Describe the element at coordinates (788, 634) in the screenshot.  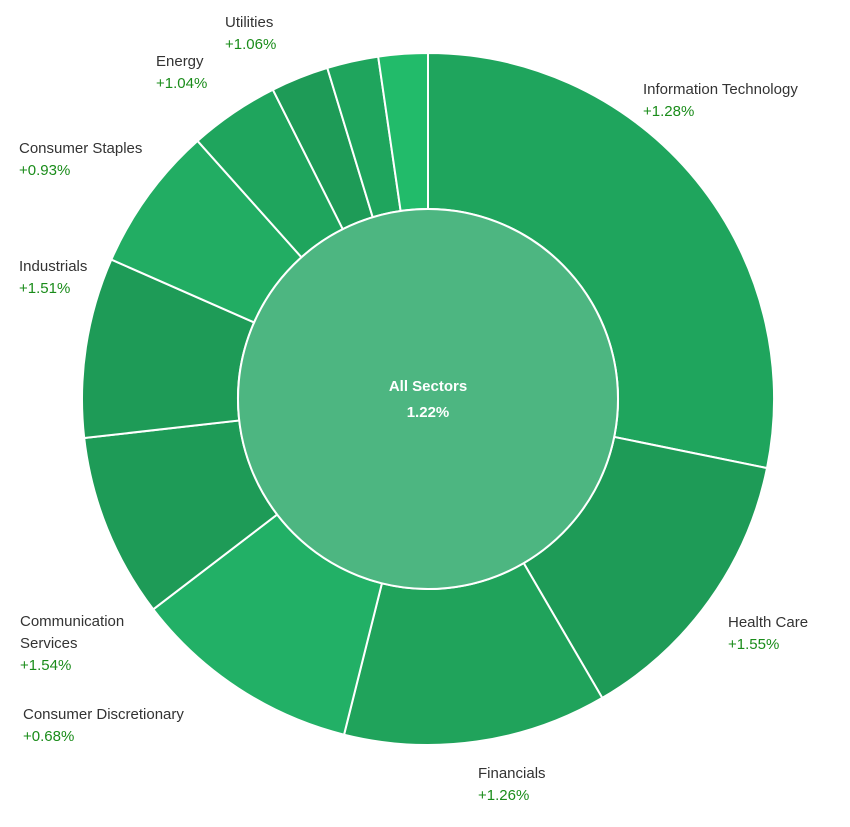
I see `sector-label: Health Care +1.55%` at that location.